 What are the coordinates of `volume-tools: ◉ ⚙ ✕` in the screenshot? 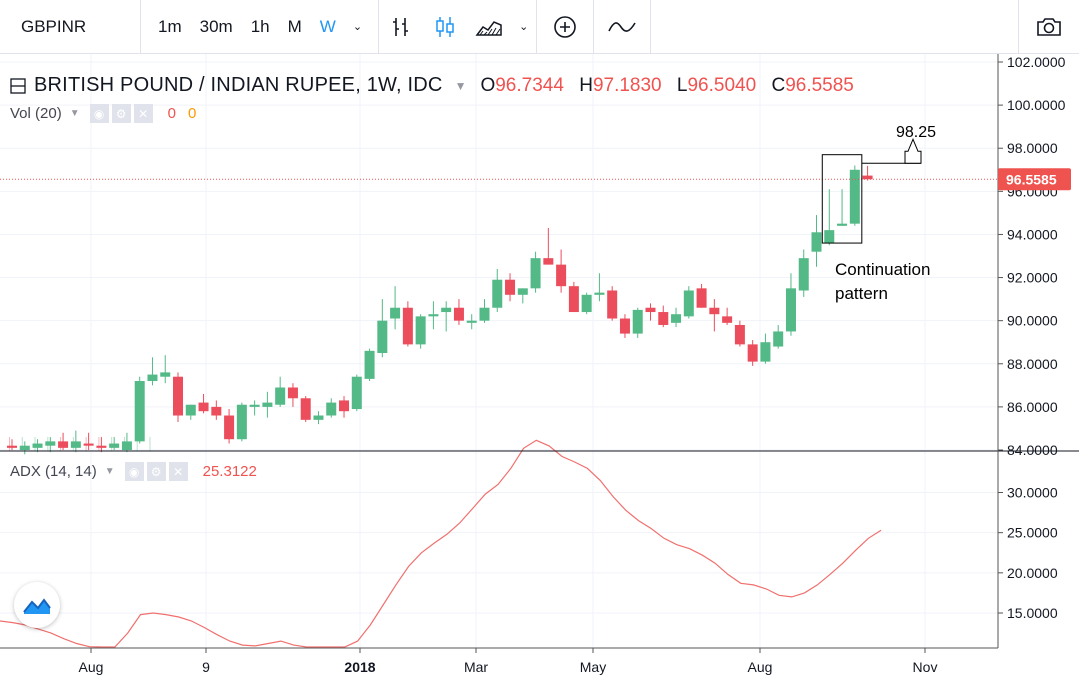 It's located at (122, 113).